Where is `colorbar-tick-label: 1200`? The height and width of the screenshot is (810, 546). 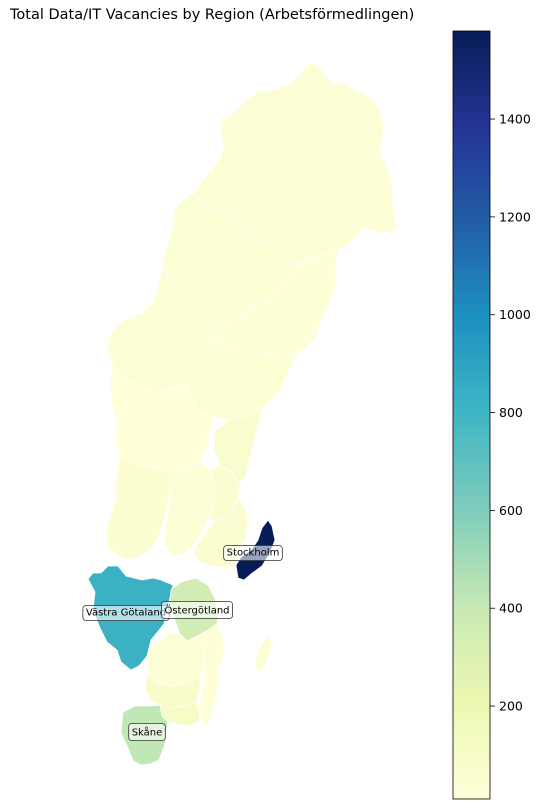 colorbar-tick-label: 1200 is located at coordinates (515, 216).